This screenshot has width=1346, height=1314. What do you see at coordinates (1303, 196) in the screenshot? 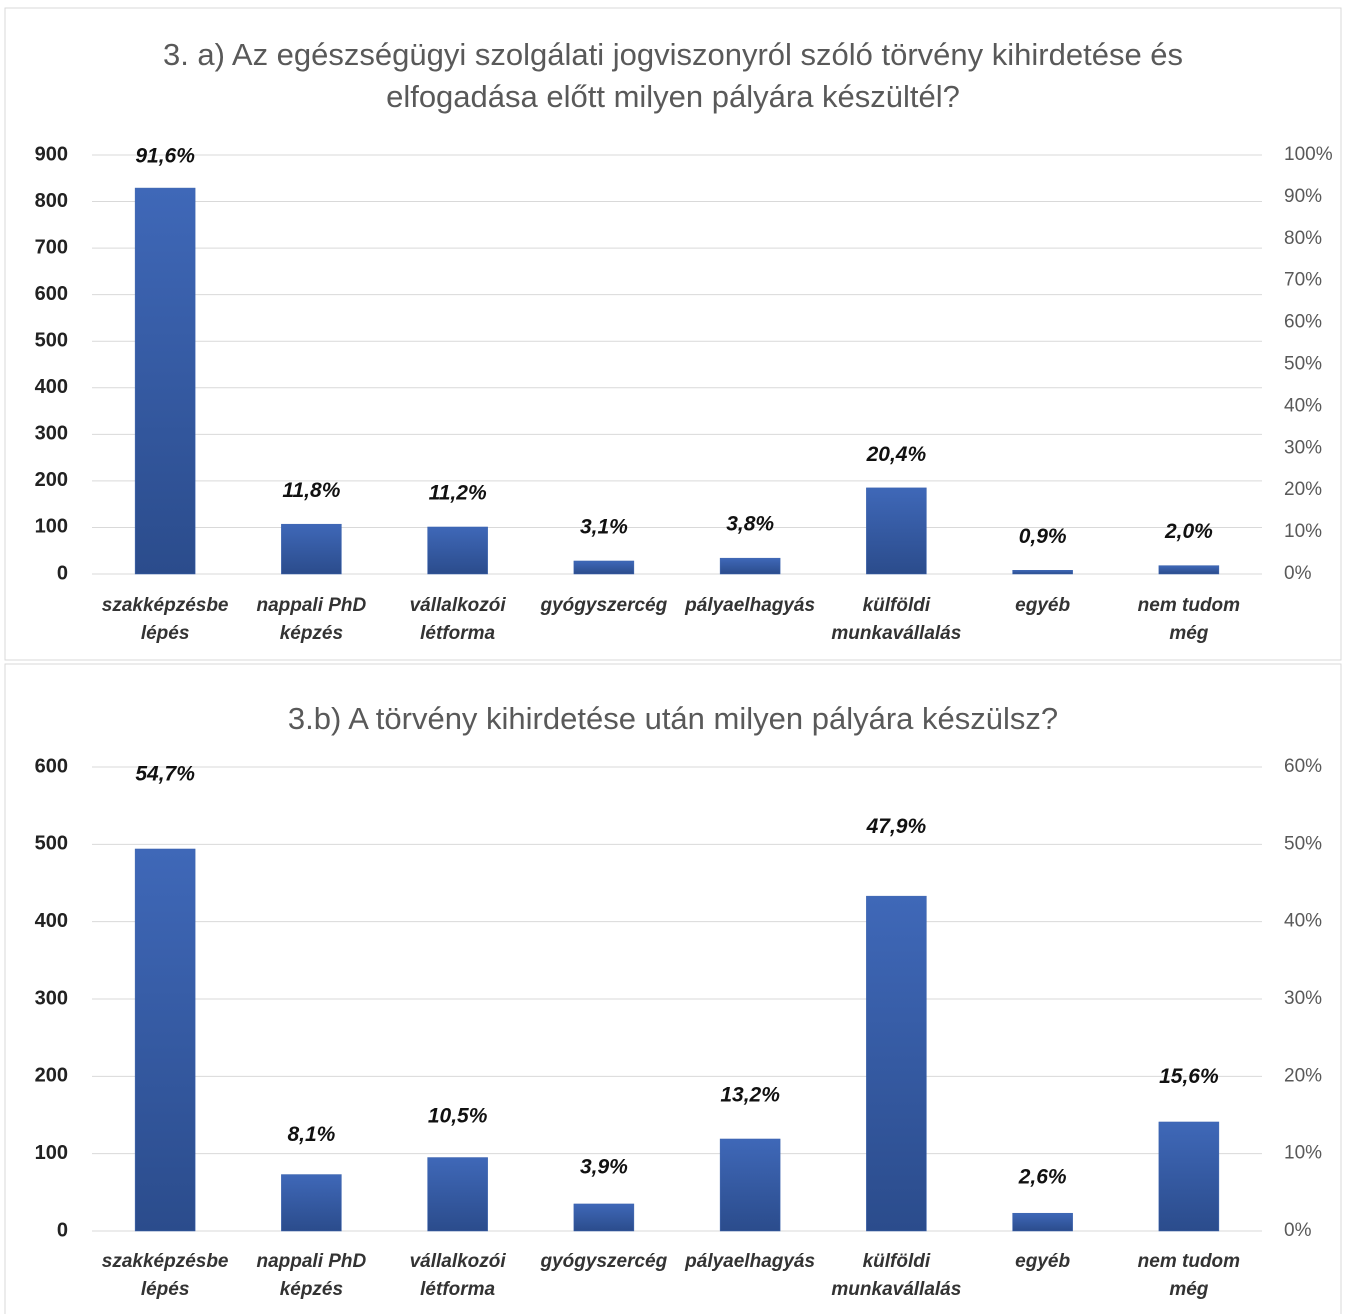
I see `y2-tick-label: 90%` at bounding box center [1303, 196].